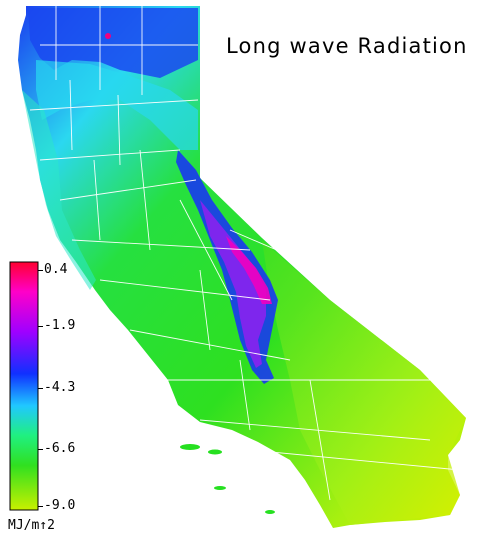  Describe the element at coordinates (31, 525) in the screenshot. I see `legend-unit: MJ/m↑2` at that location.